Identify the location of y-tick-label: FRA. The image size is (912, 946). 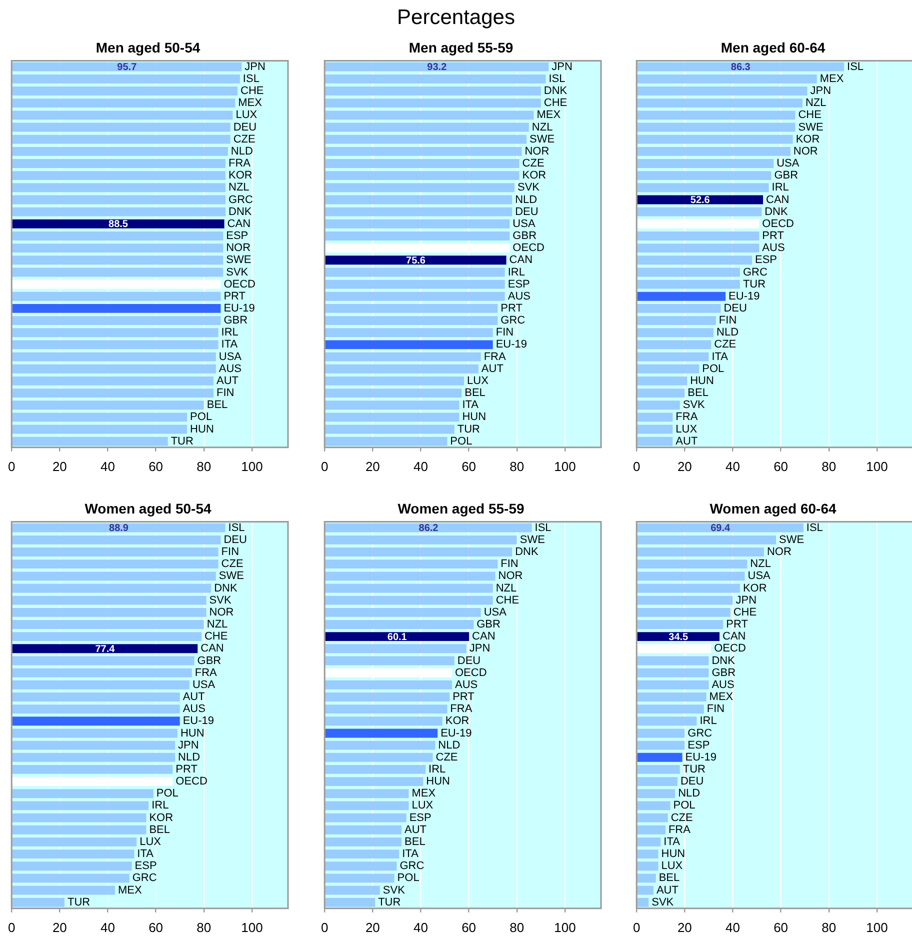
(495, 356).